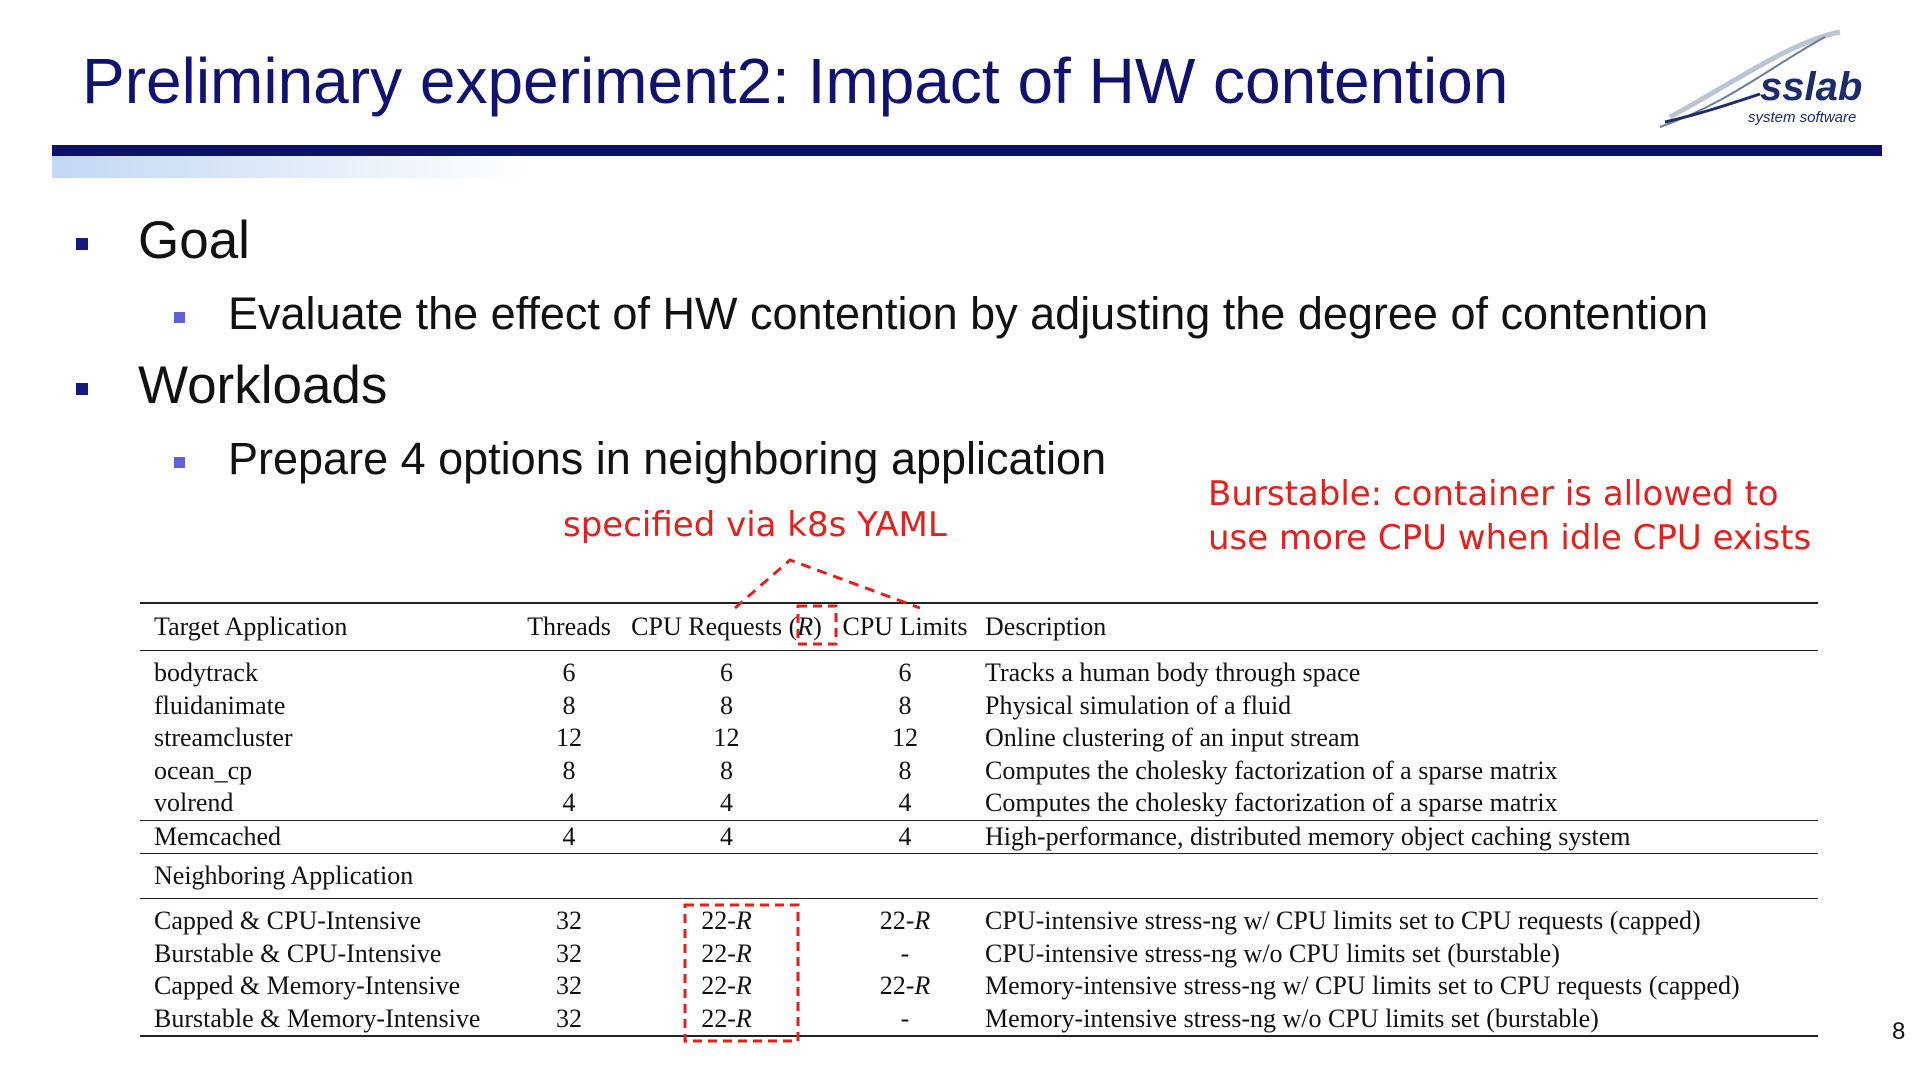 Image resolution: width=1920 pixels, height=1080 pixels. Describe the element at coordinates (1811, 87) in the screenshot. I see `logo-text: sslab` at that location.